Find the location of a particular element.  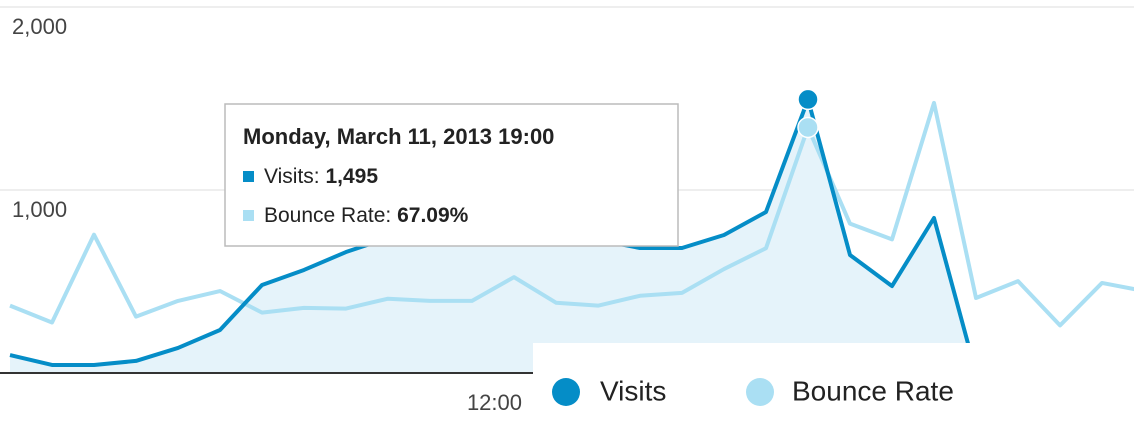

tooltip-title: Monday, March 11, 2013 19:00 is located at coordinates (398, 136).